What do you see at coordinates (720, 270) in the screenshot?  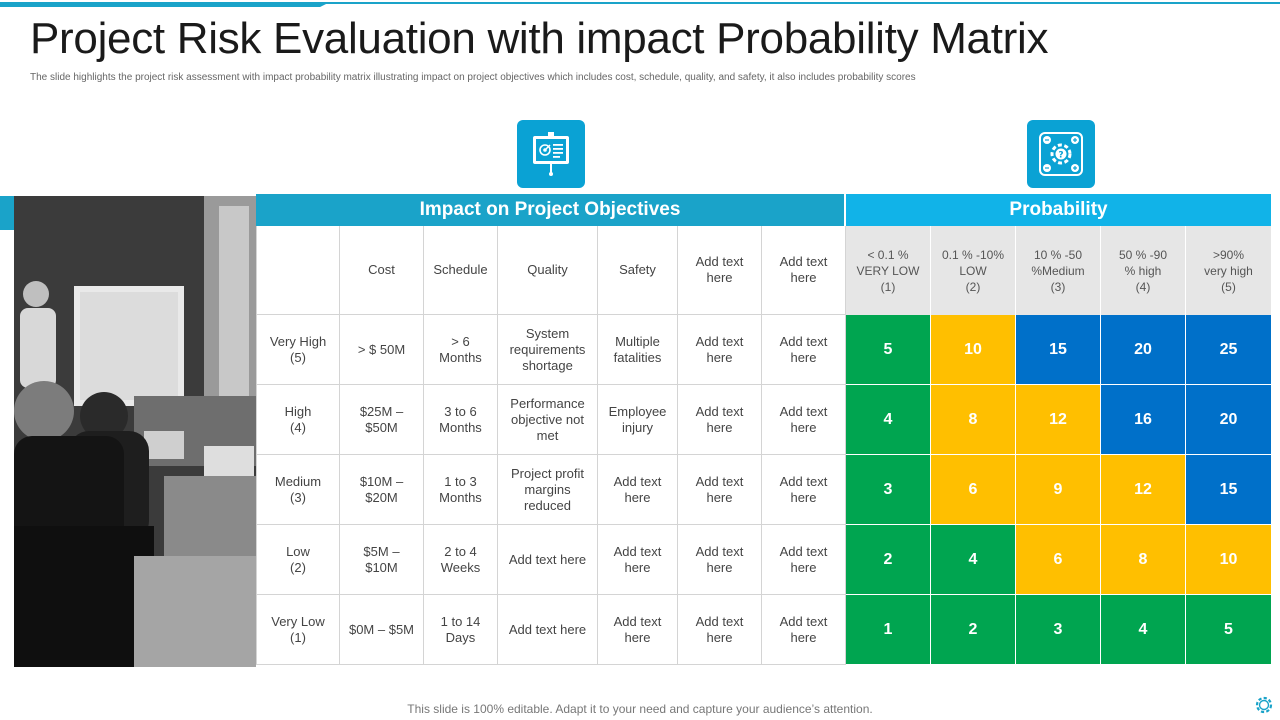 I see `column-header-extra-1: Add text here` at bounding box center [720, 270].